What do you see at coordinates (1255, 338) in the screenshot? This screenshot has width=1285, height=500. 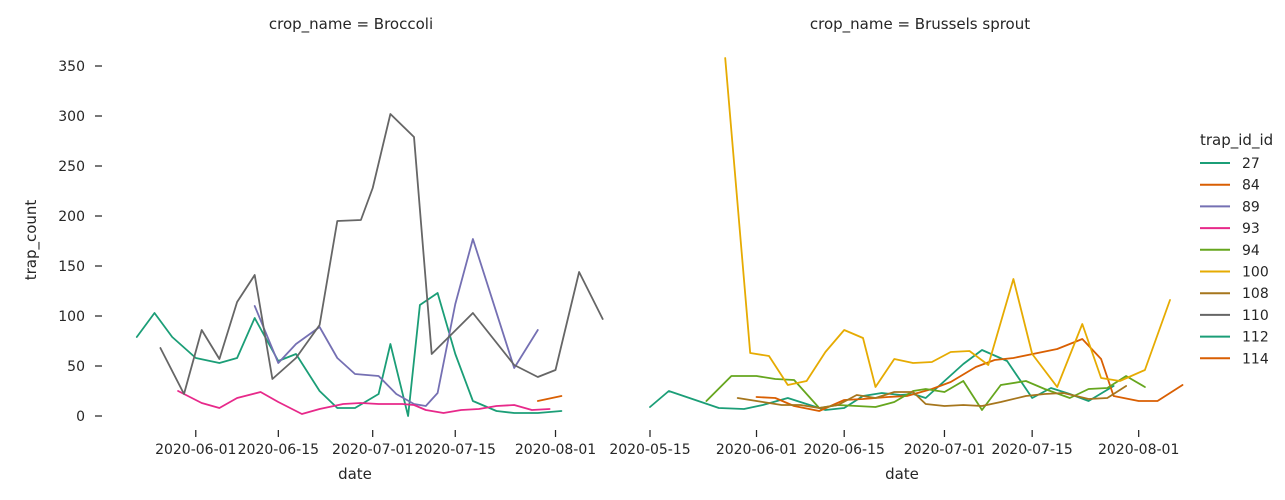 I see `legend-label: 112` at bounding box center [1255, 338].